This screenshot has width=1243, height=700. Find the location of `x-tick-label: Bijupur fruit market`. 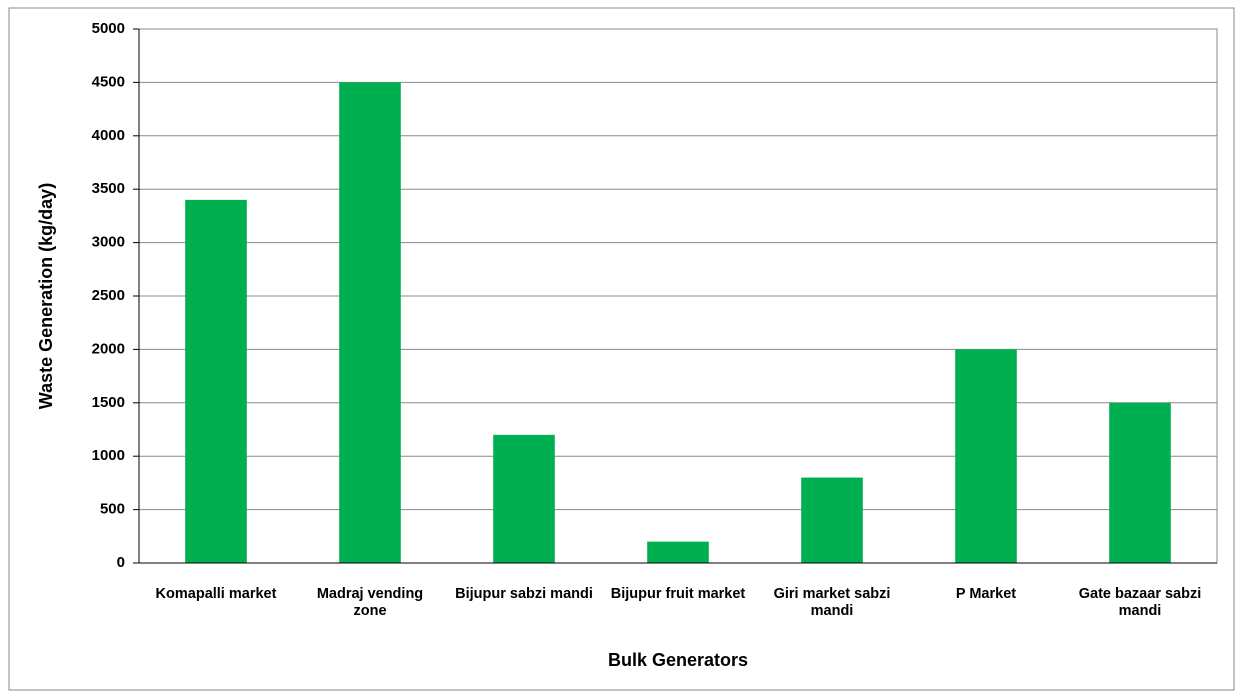

x-tick-label: Bijupur fruit market is located at coordinates (678, 594).